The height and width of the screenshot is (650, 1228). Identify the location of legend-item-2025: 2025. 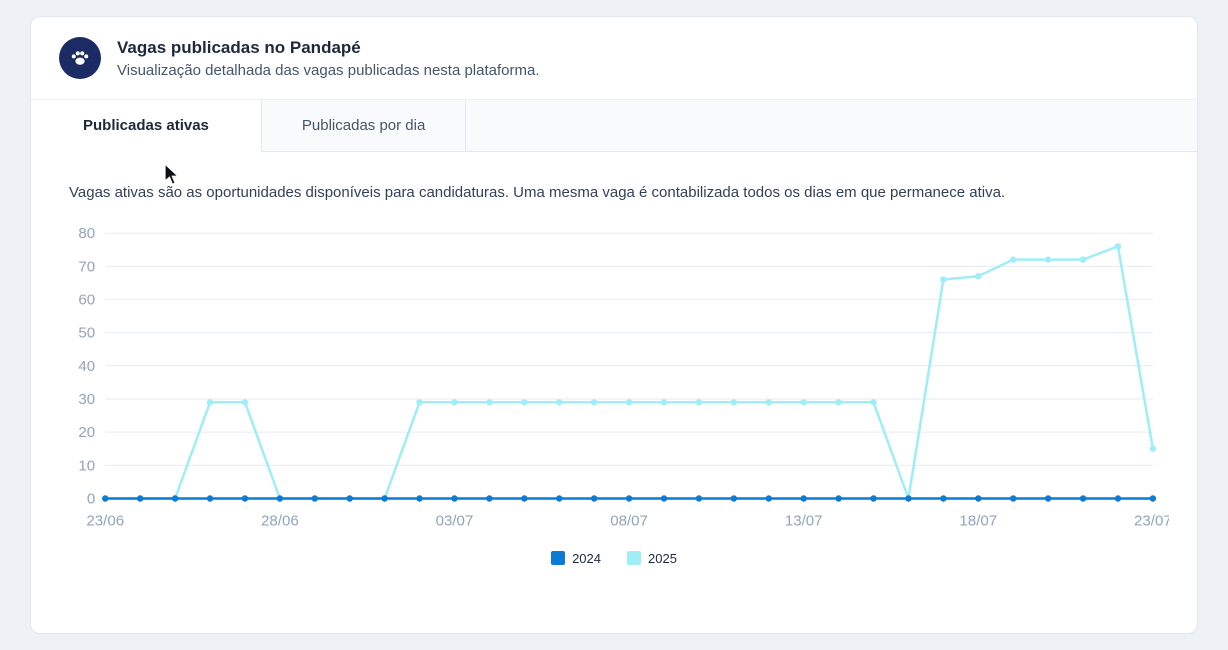
(652, 558).